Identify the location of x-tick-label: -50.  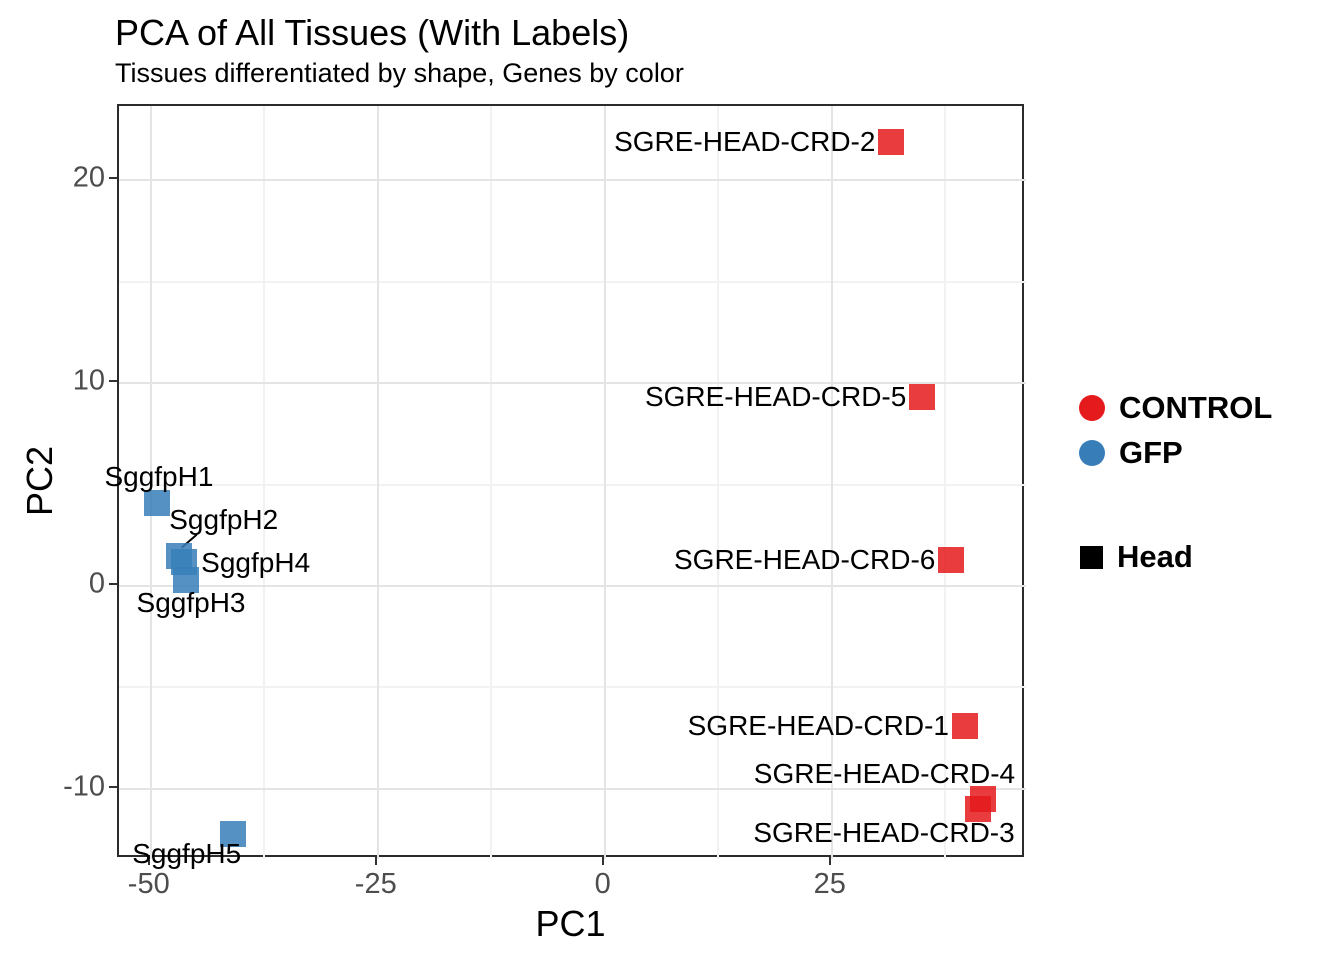
(148, 884).